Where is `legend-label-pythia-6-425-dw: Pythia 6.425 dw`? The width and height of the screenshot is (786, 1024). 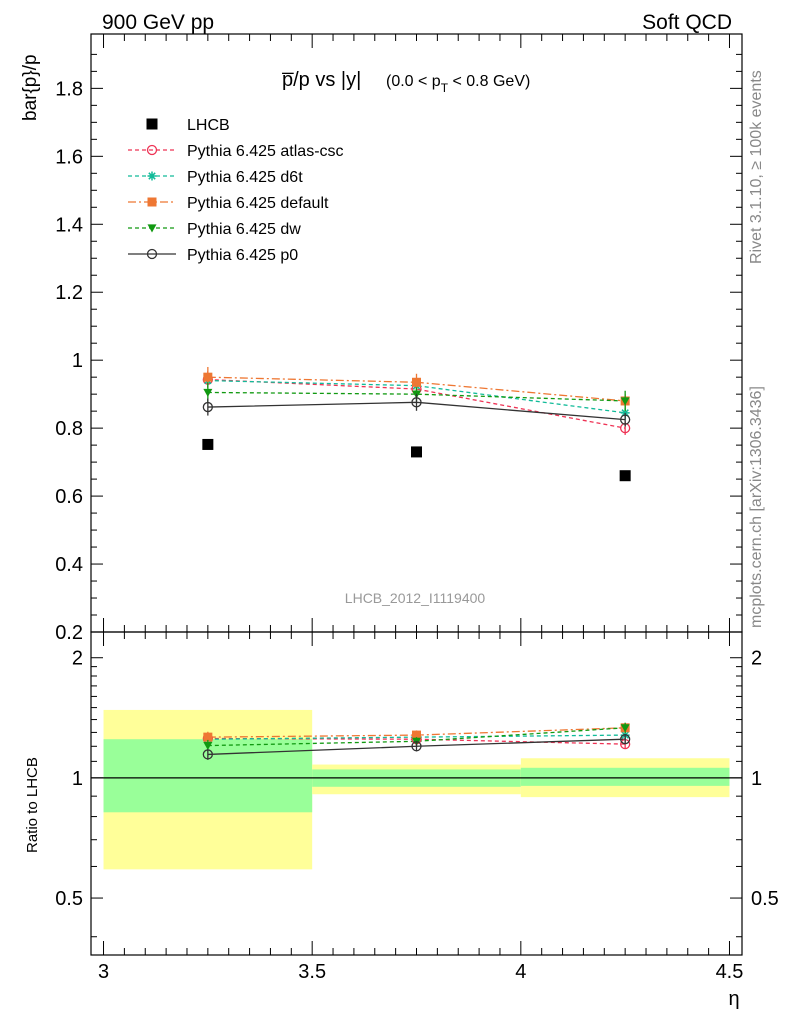
legend-label-pythia-6-425-dw: Pythia 6.425 dw is located at coordinates (244, 229).